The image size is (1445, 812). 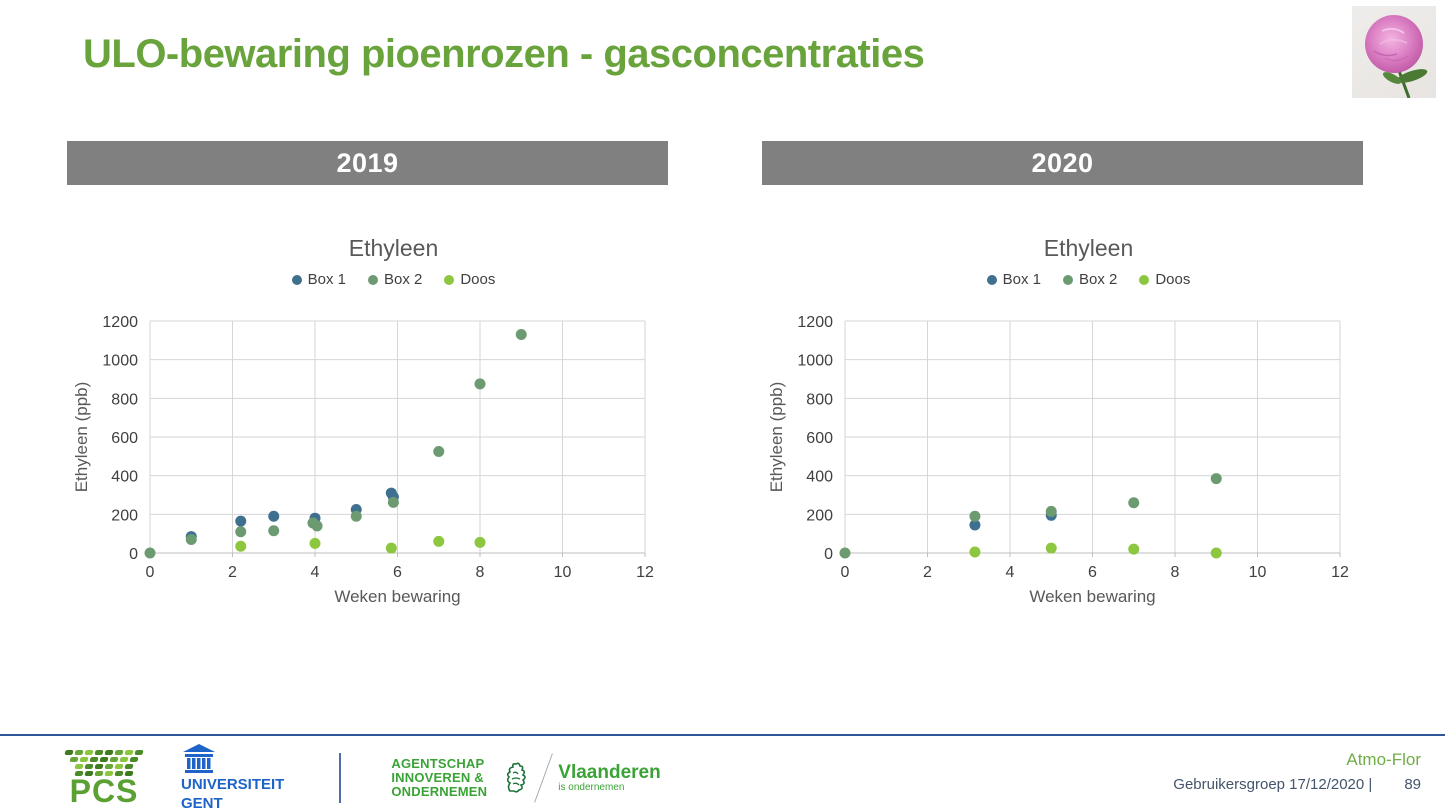 I want to click on footer-meta: Atmo-Flor Gebruikersgroep 17/12/2020 | 89, so click(x=1297, y=771).